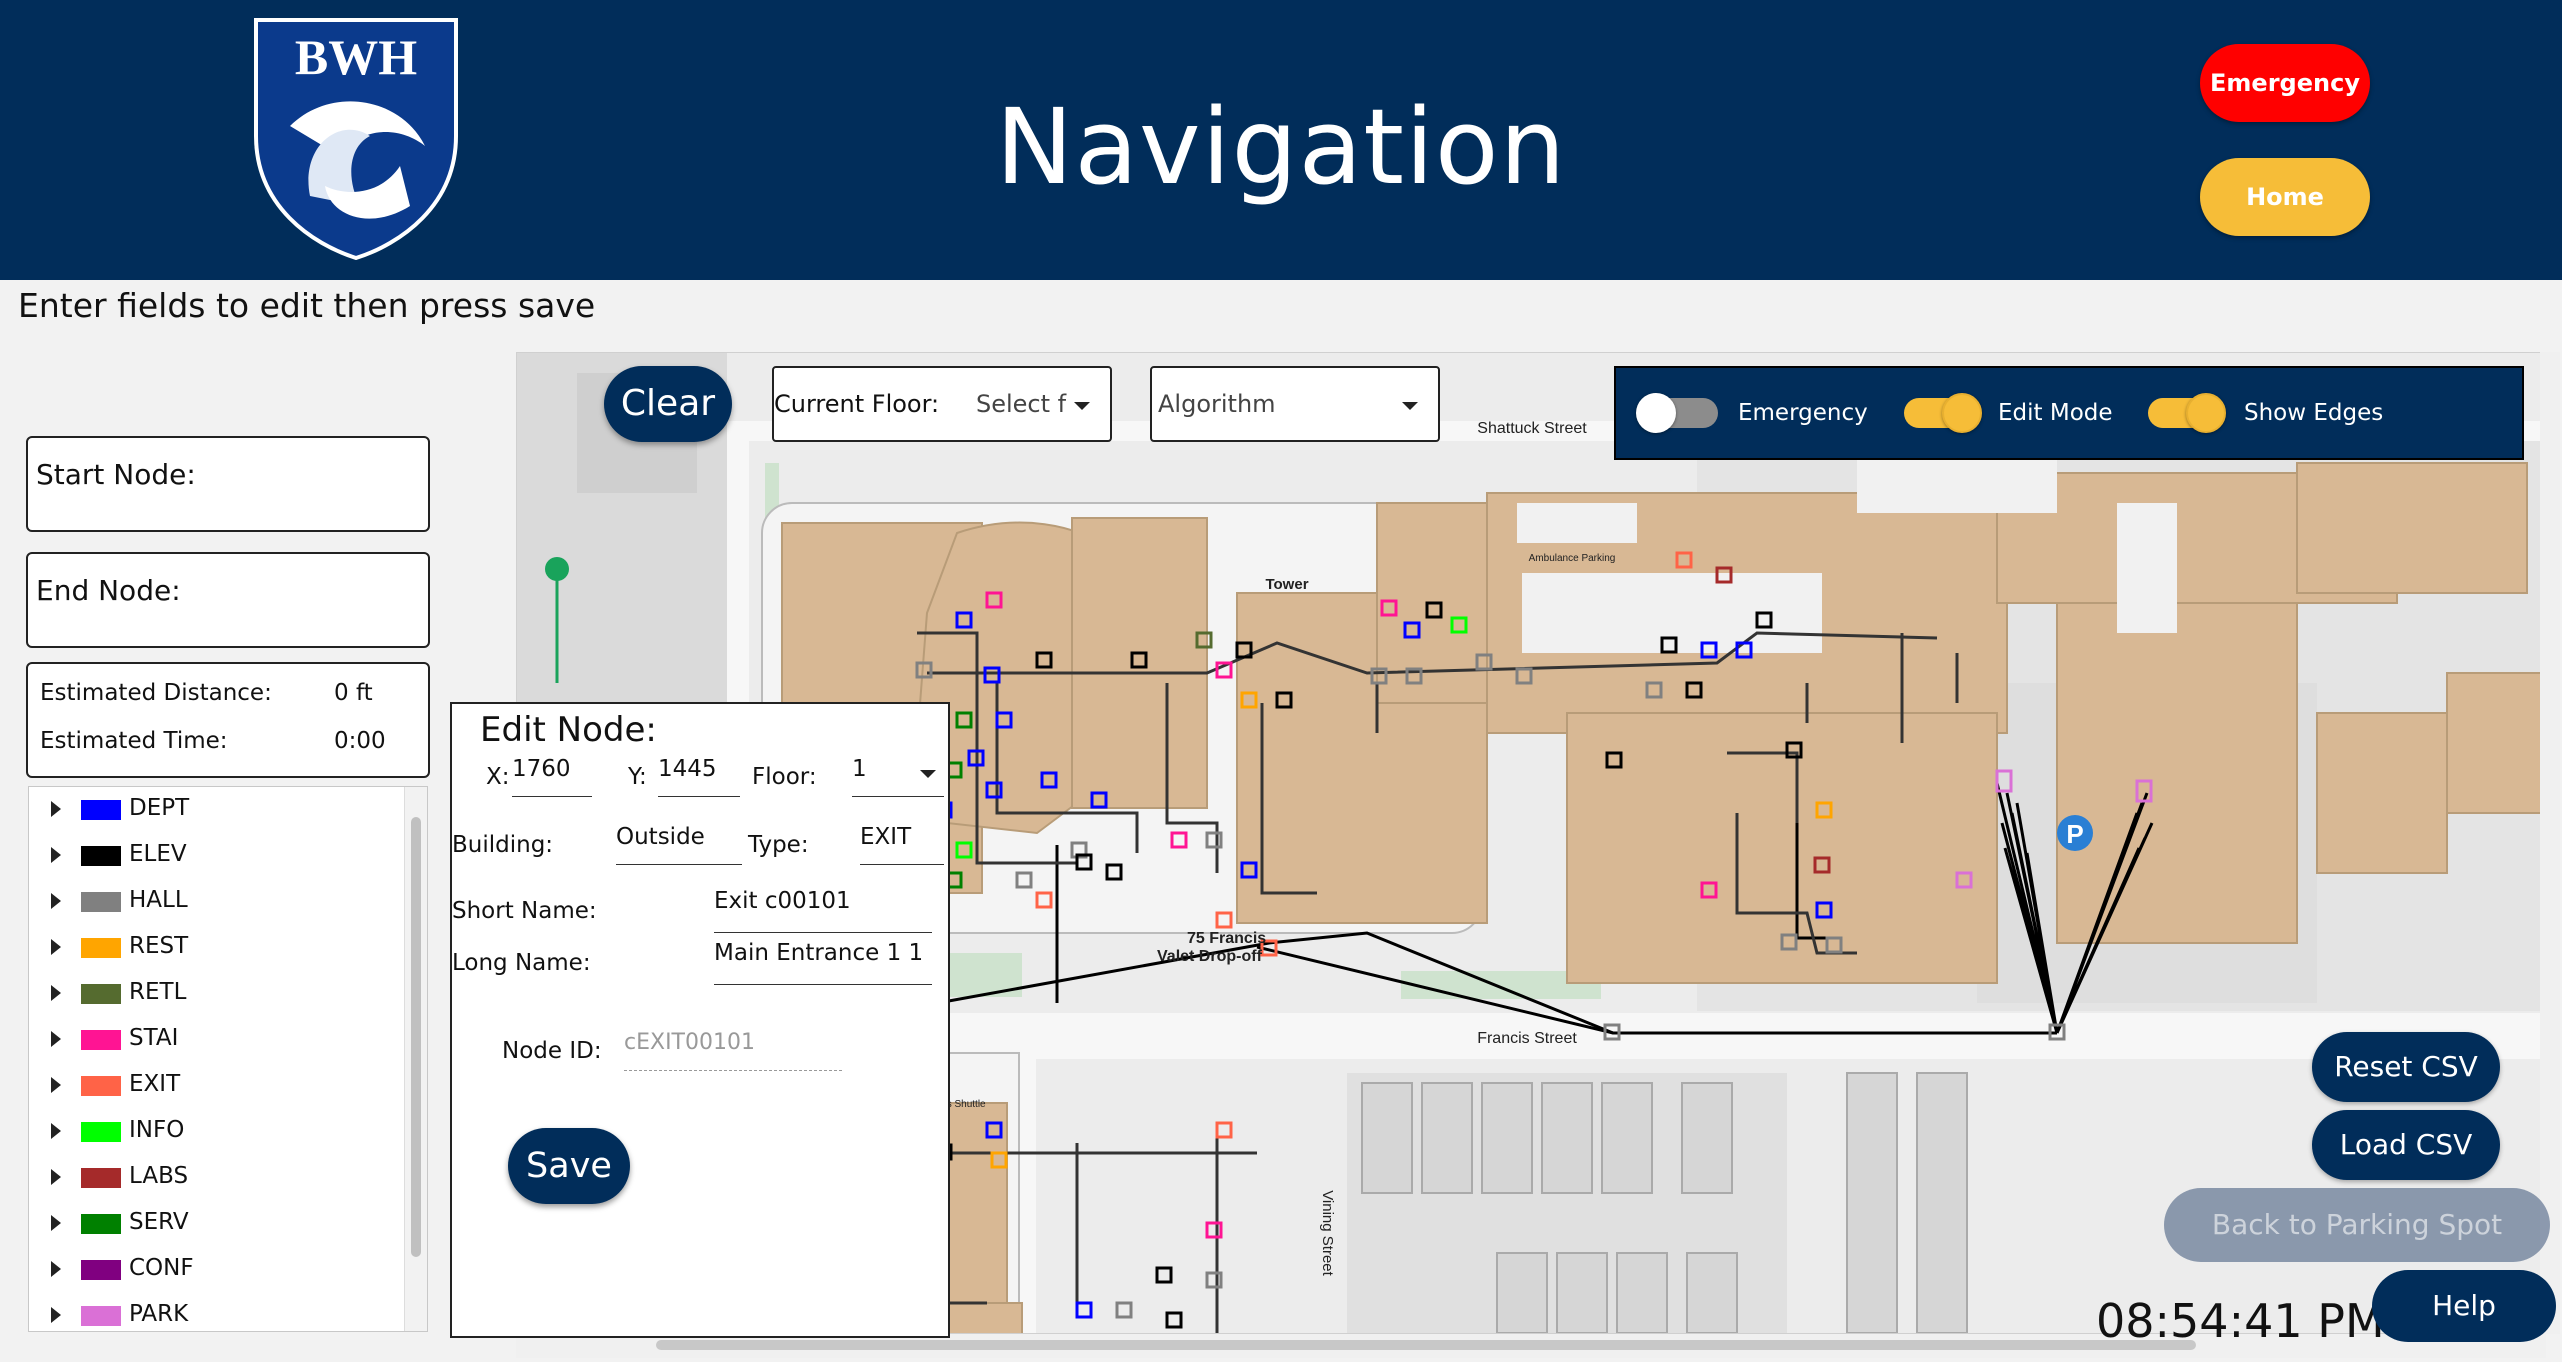  I want to click on estimated-distance-label: Estimated Distance:, so click(156, 693).